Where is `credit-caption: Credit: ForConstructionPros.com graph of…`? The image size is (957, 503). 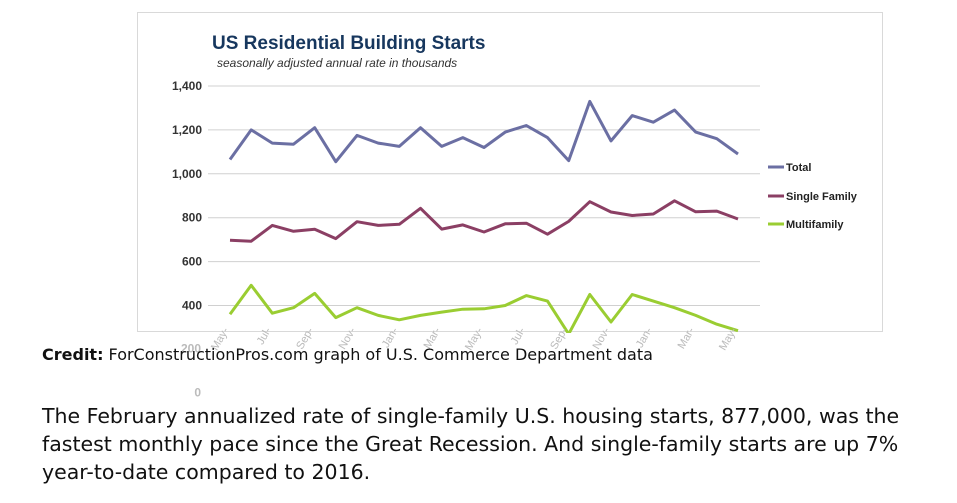
credit-caption: Credit: ForConstructionPros.com graph of… is located at coordinates (347, 354).